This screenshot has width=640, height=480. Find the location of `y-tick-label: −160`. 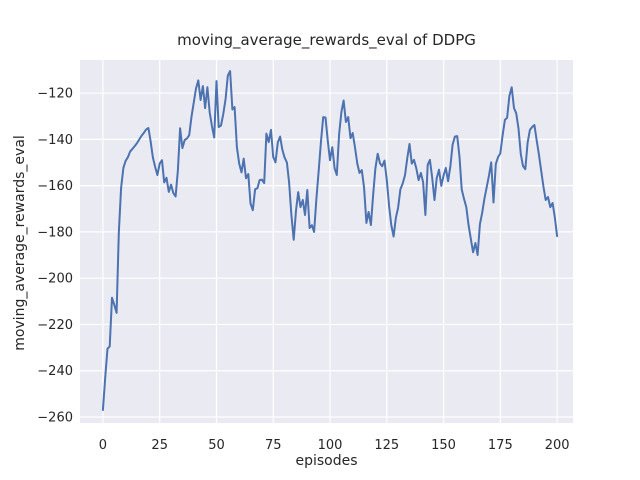

y-tick-label: −160 is located at coordinates (55, 186).